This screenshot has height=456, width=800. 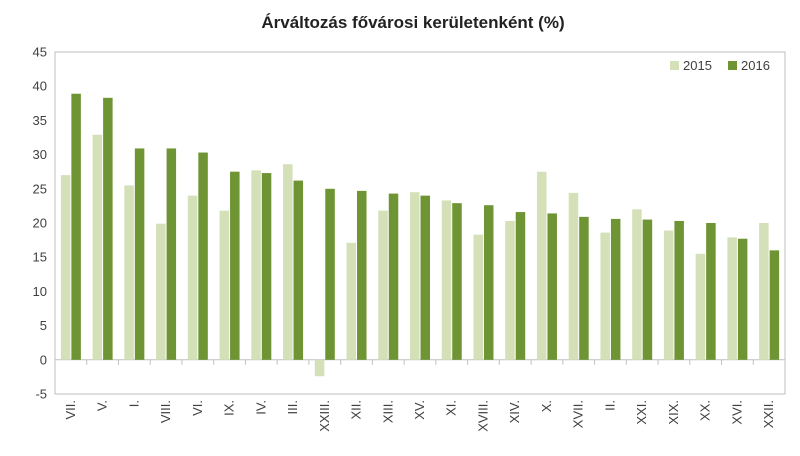 I want to click on bar-2015-XX, so click(x=700, y=306).